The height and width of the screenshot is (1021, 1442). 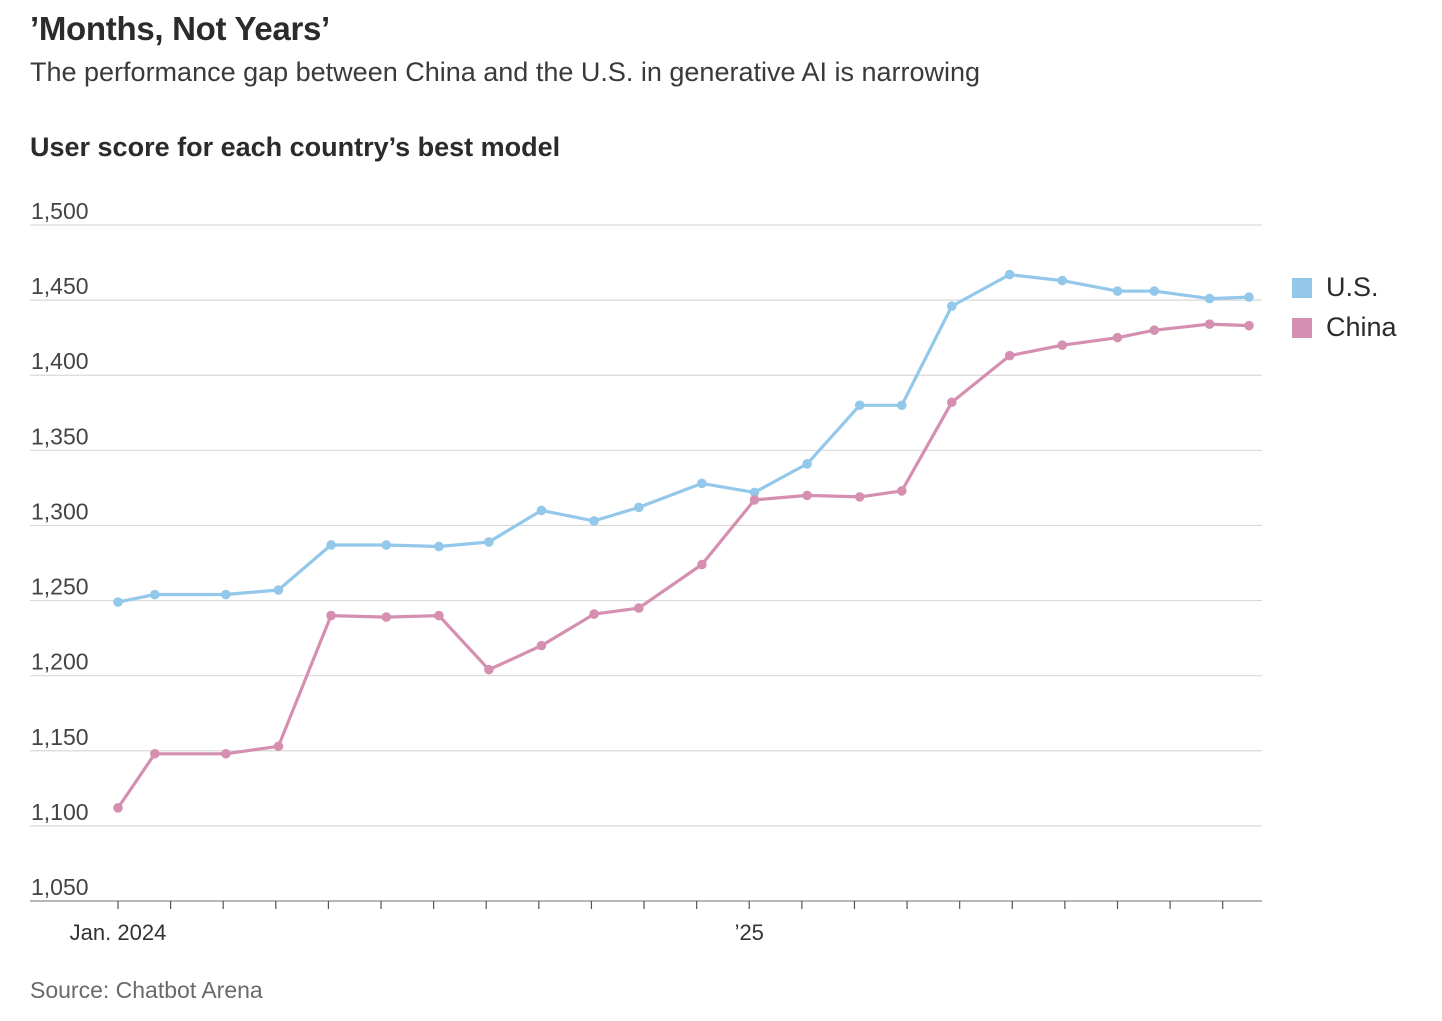 What do you see at coordinates (60, 511) in the screenshot?
I see `y-tick-label-1300: 1,300` at bounding box center [60, 511].